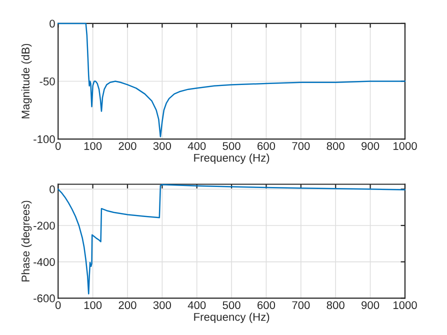  Describe the element at coordinates (44, 139) in the screenshot. I see `y-tick-label: -100` at that location.